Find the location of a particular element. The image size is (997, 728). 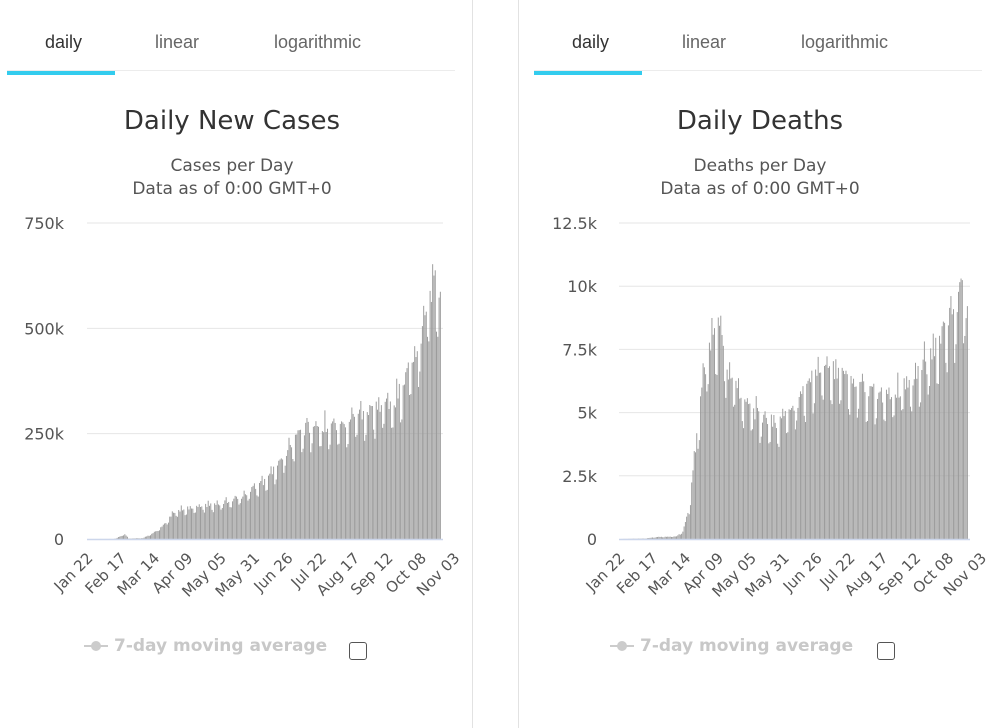

active-tab-indicator is located at coordinates (588, 73).